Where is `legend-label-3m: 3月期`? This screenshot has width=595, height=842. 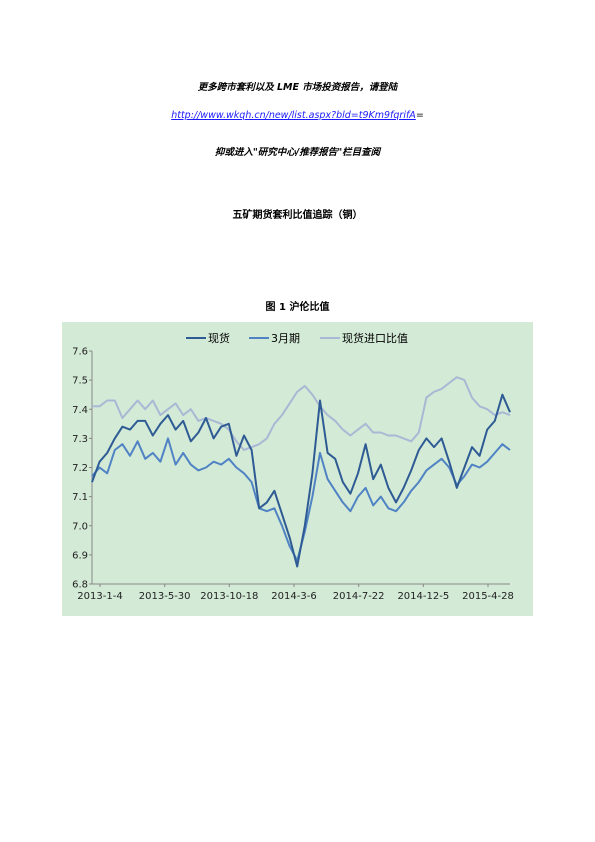 legend-label-3m: 3月期 is located at coordinates (285, 338).